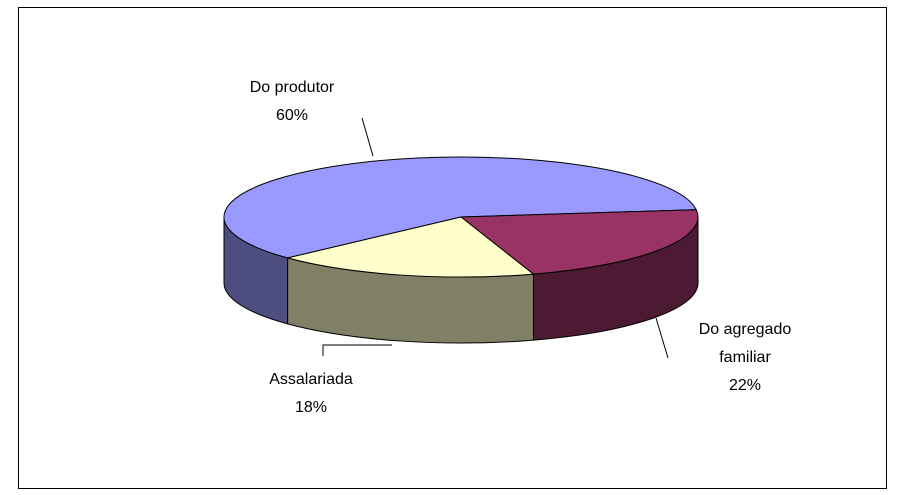  Describe the element at coordinates (311, 407) in the screenshot. I see `slice-percent: 18%` at that location.